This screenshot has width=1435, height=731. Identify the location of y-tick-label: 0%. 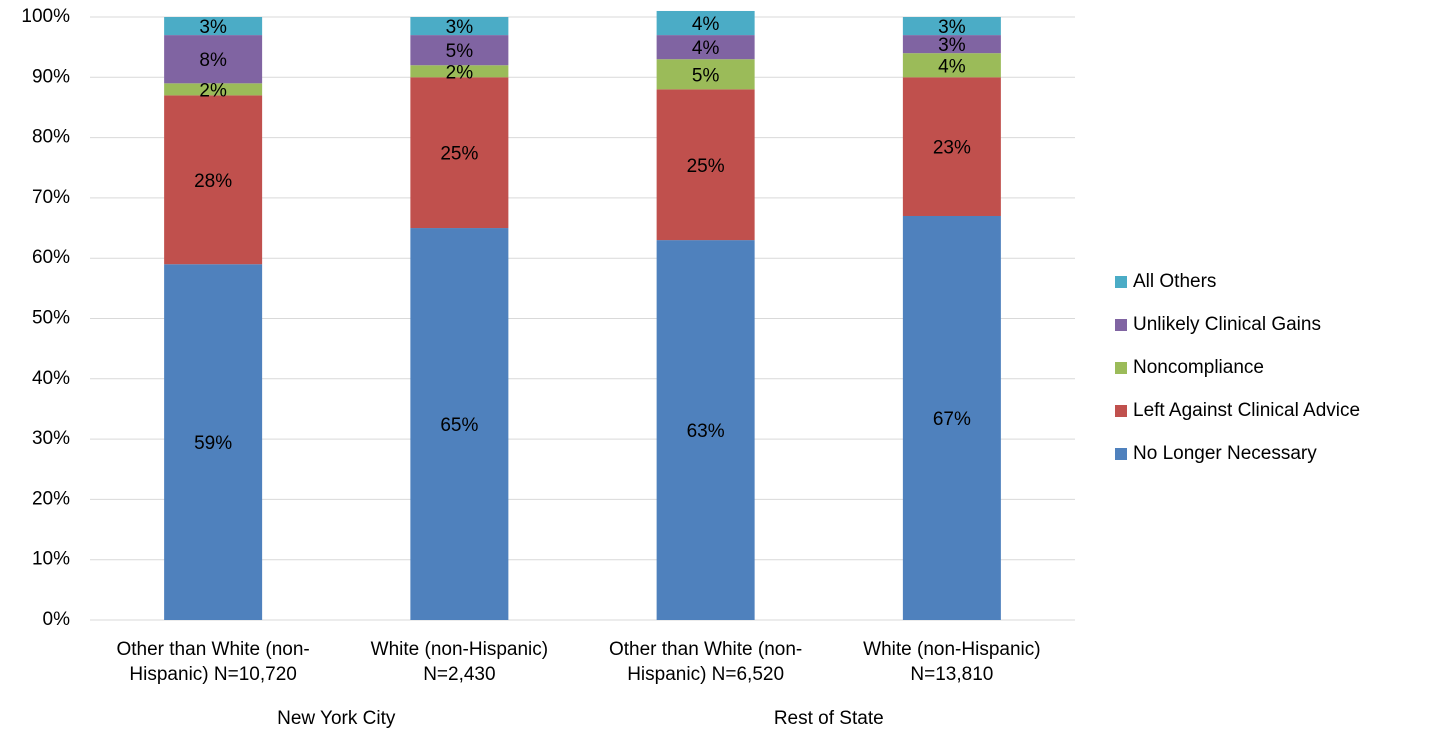
(57, 619).